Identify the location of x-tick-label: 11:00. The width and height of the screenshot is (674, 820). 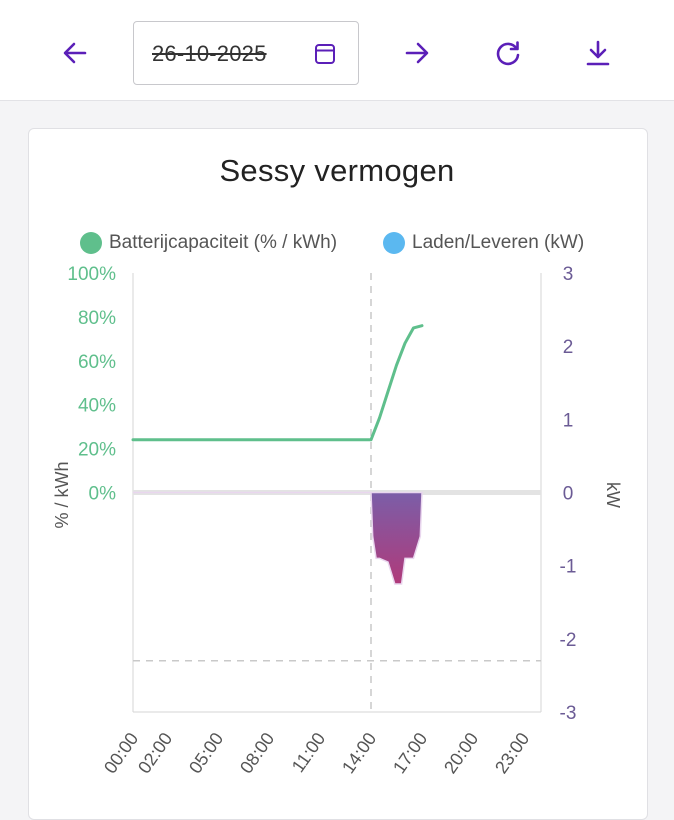
(308, 752).